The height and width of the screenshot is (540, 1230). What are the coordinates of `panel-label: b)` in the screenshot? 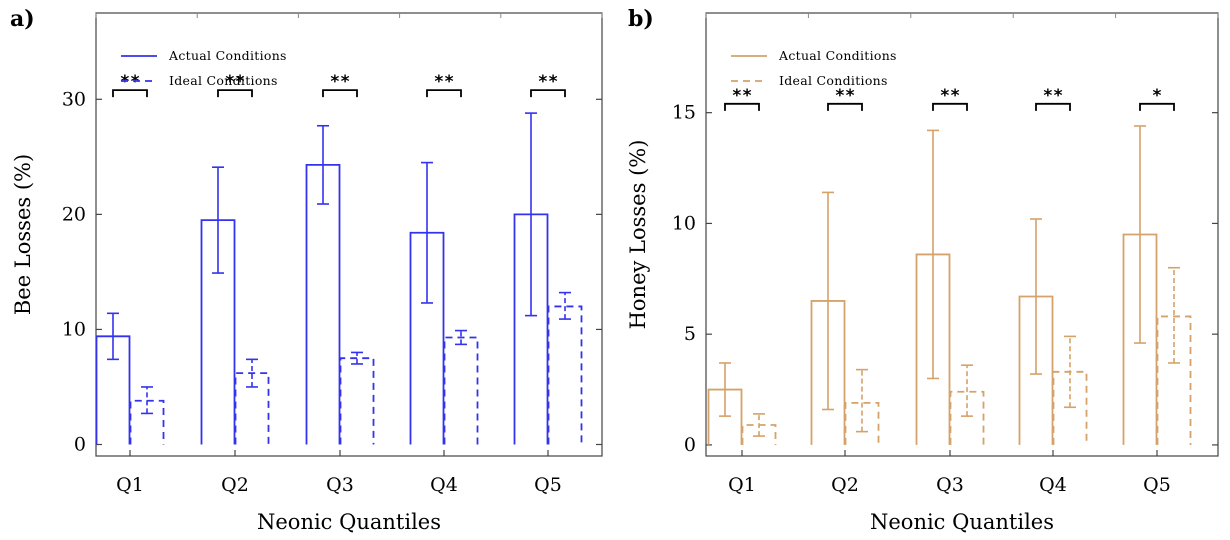 It's located at (641, 19).